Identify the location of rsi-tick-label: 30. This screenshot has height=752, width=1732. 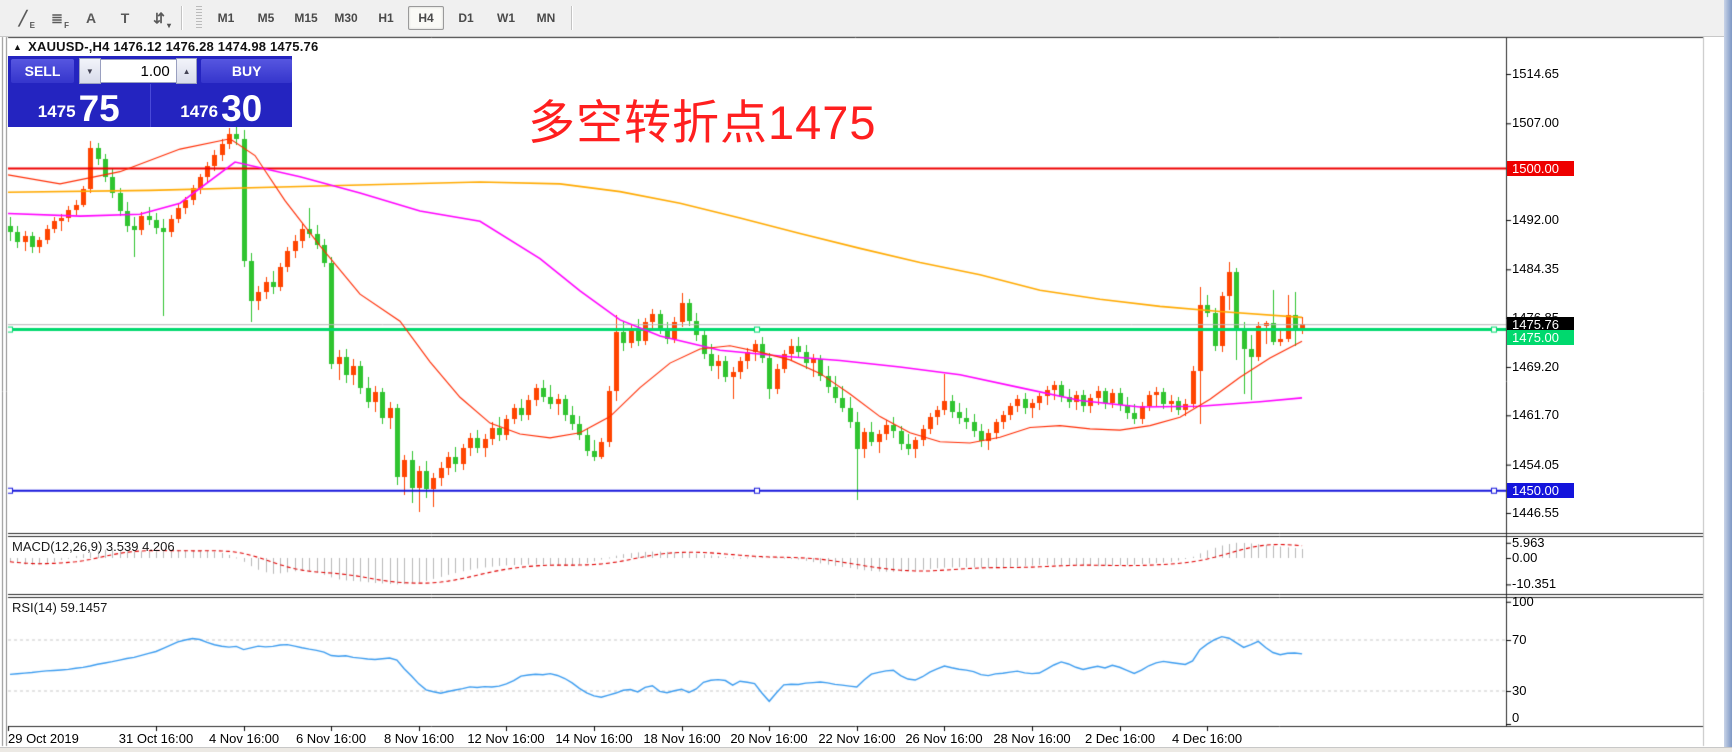
(1519, 690).